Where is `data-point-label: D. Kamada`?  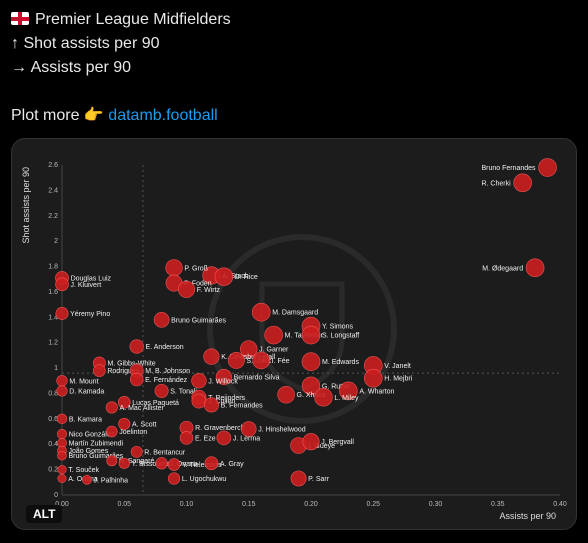
data-point-label: D. Kamada is located at coordinates (86, 391).